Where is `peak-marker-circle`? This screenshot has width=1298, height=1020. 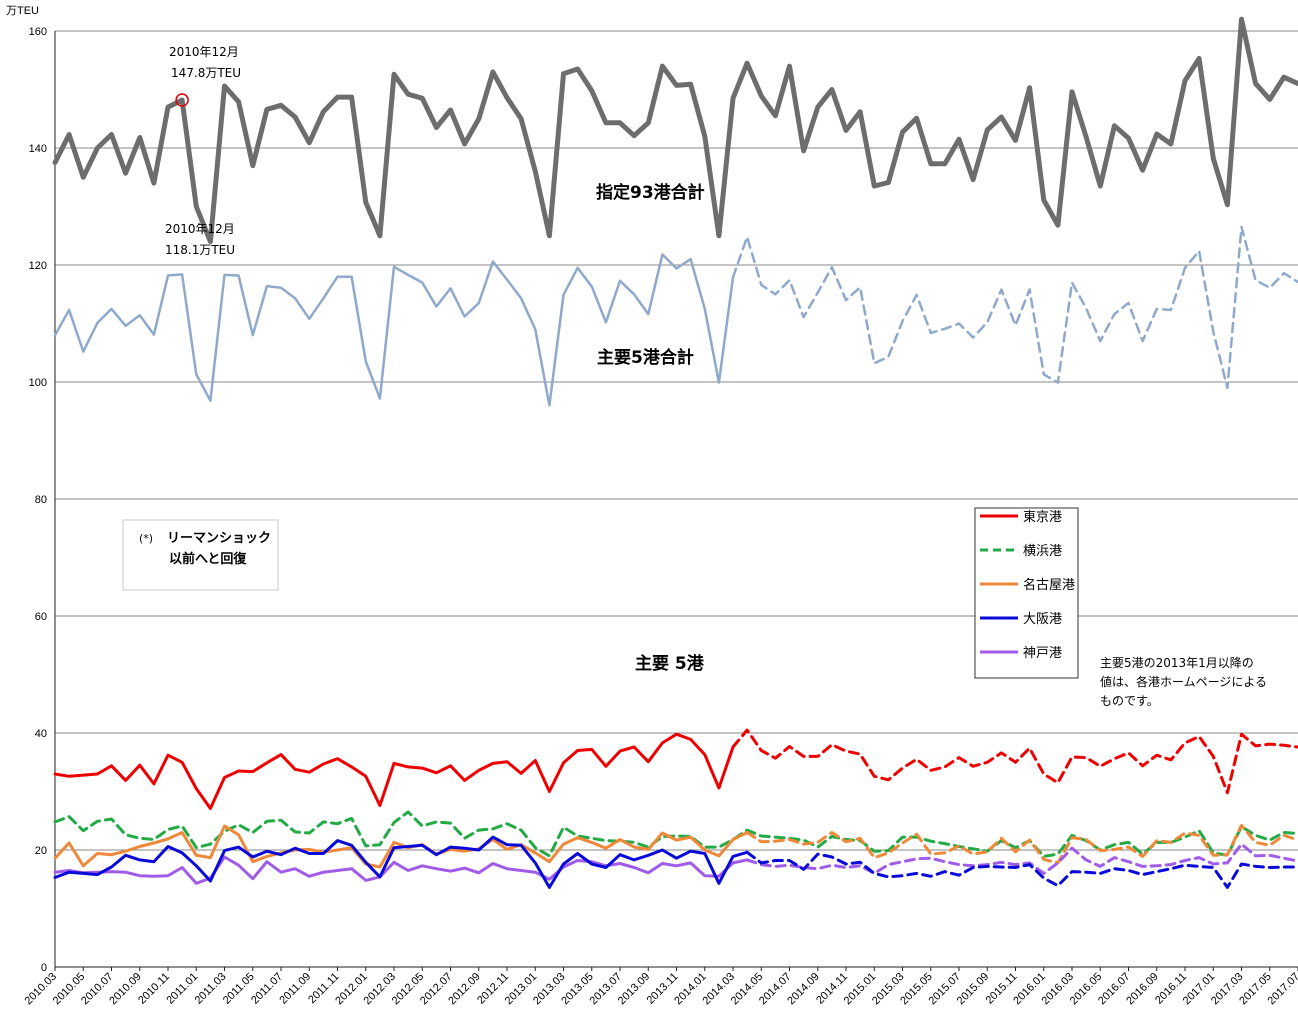
peak-marker-circle is located at coordinates (182, 100).